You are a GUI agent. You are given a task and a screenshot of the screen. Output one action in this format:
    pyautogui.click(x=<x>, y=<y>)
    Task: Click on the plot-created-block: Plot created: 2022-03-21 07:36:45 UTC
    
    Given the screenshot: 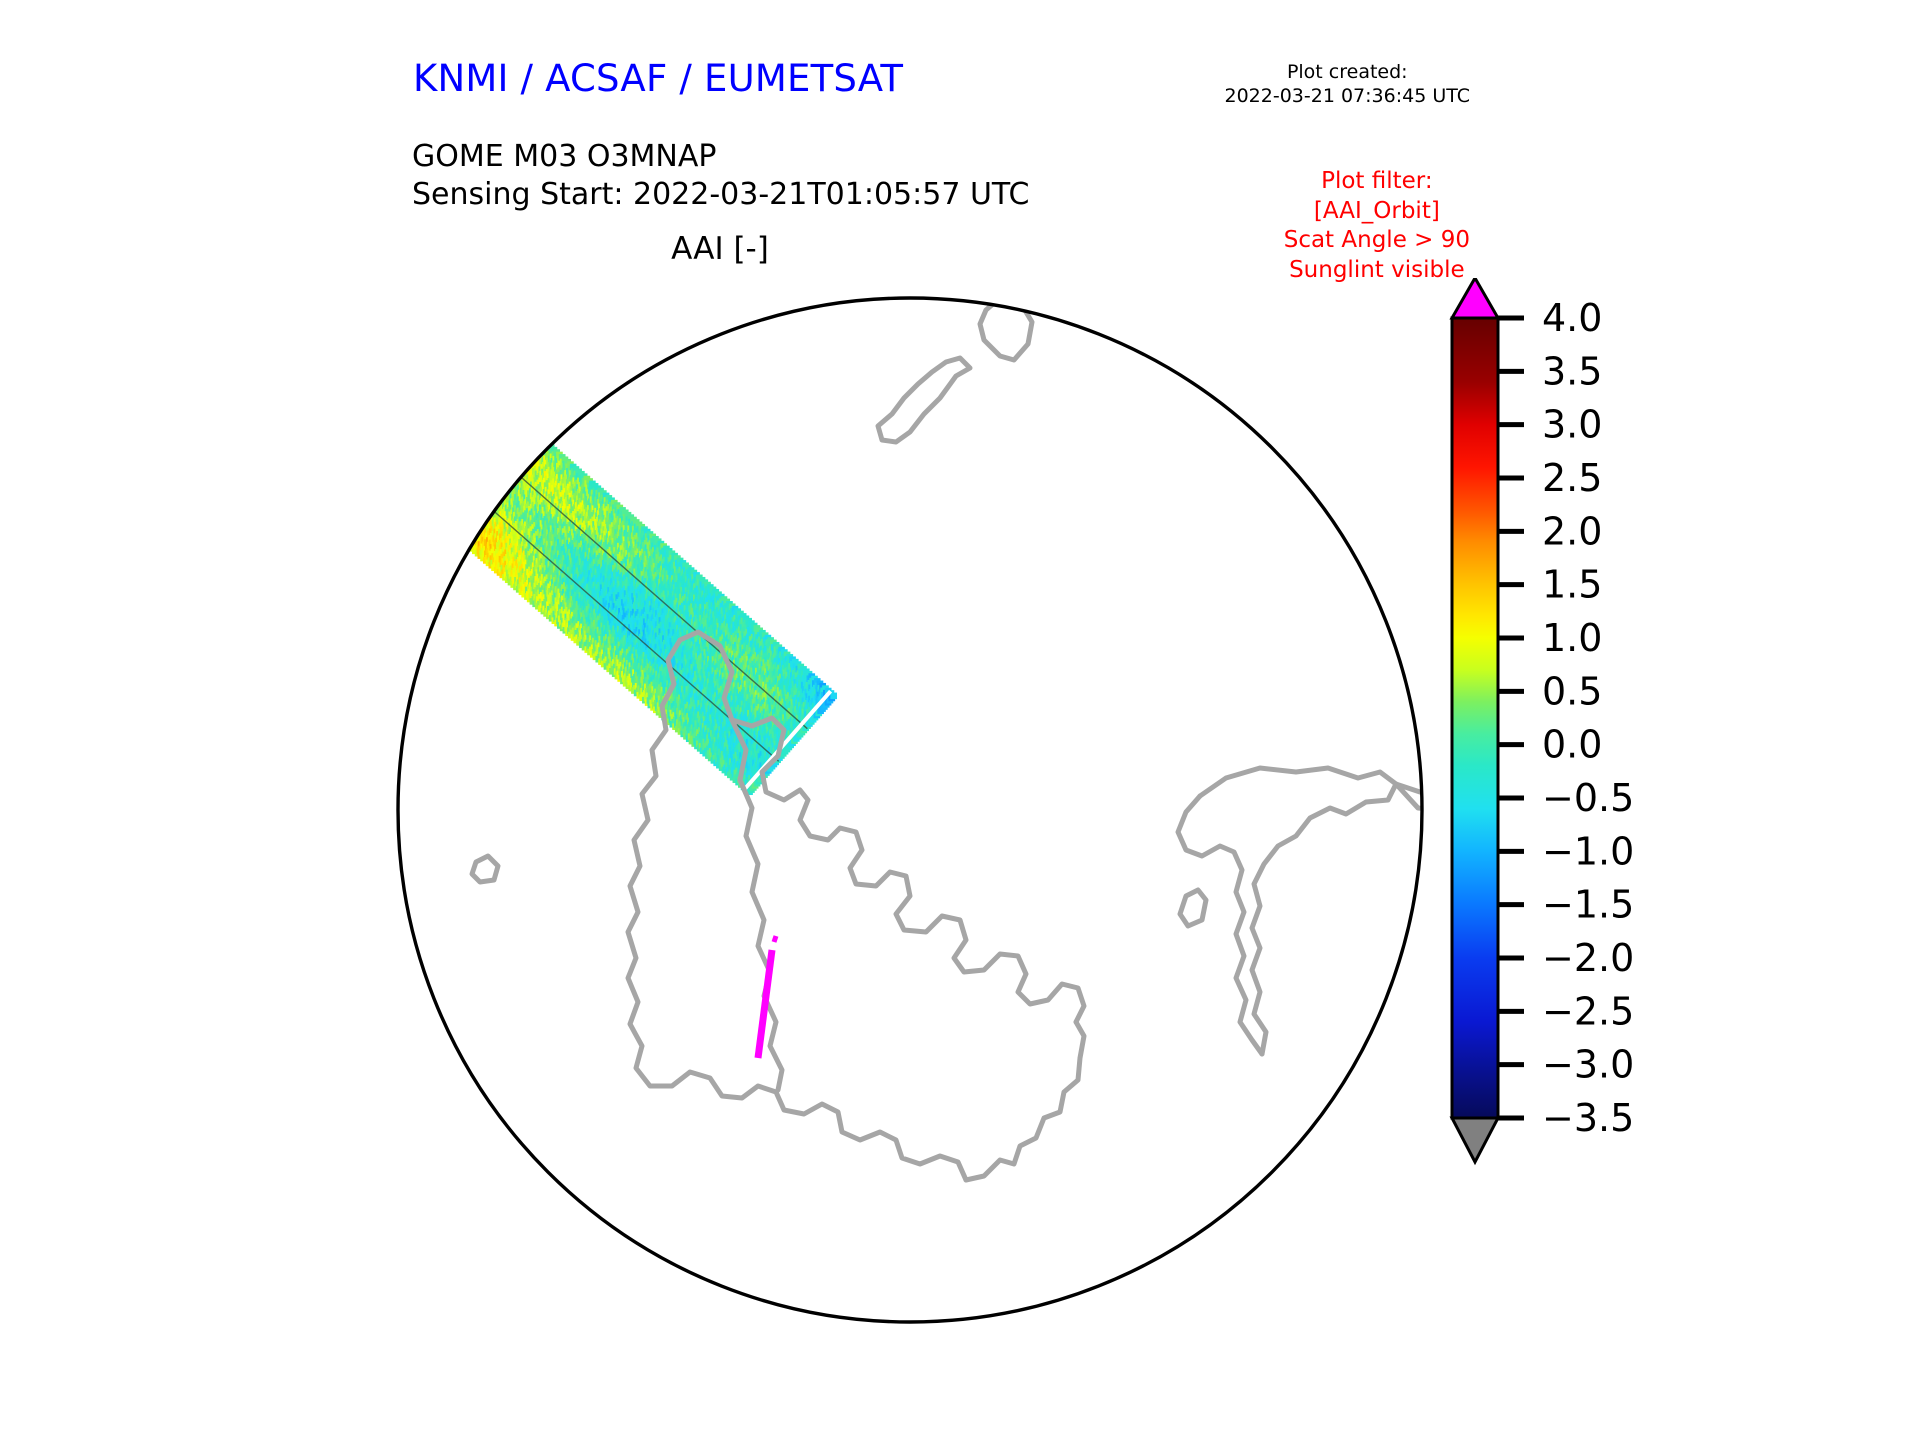 What is the action you would take?
    pyautogui.click(x=1348, y=84)
    